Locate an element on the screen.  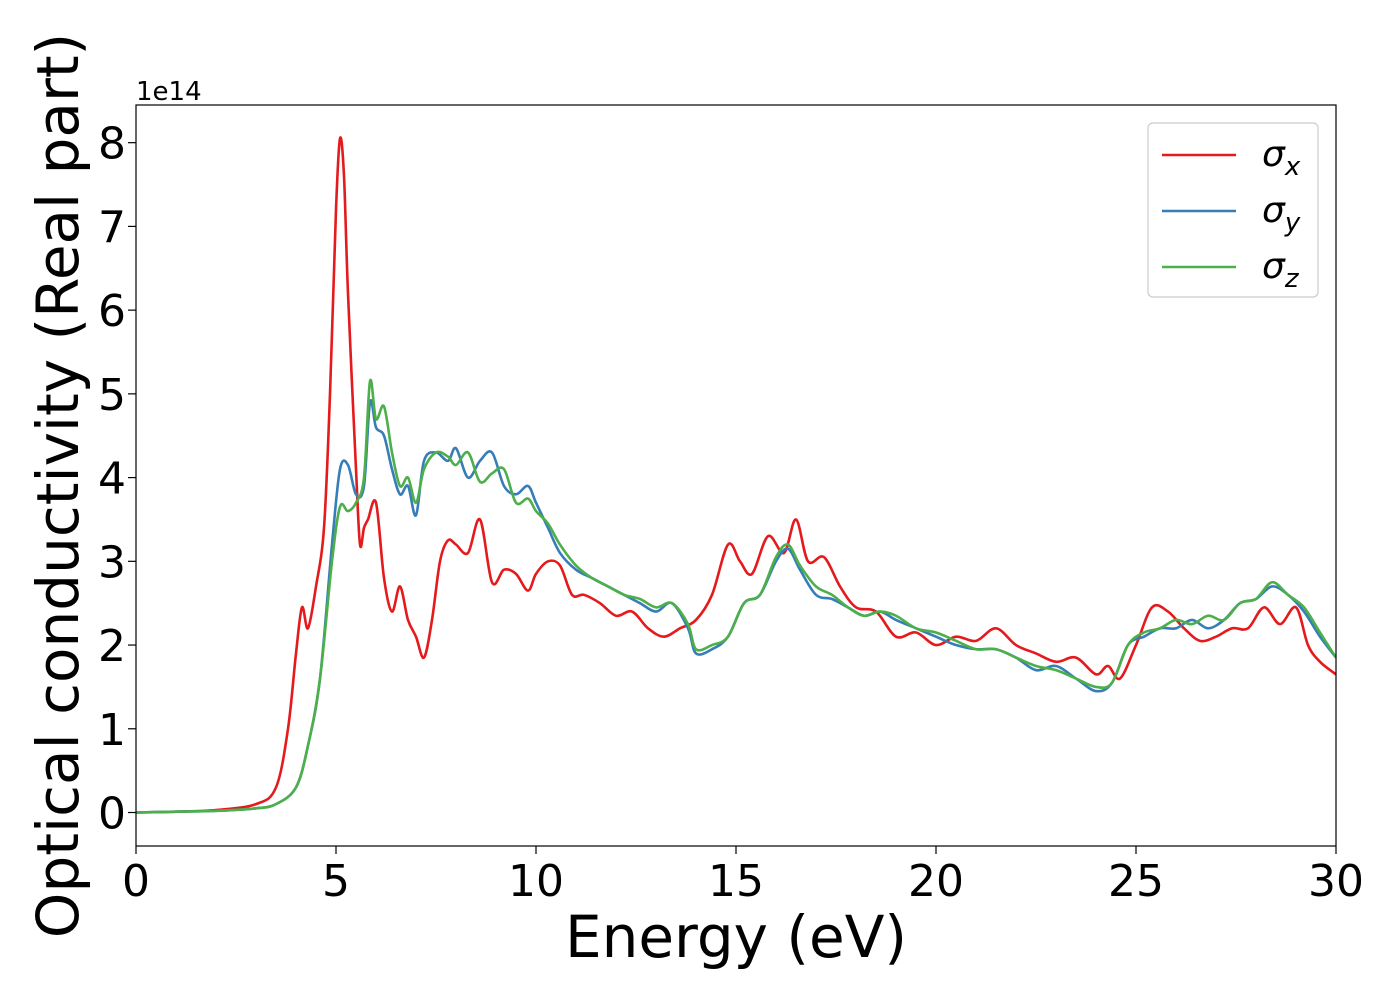
y-axis: 0 1 2 3 4 5 6 7 8 is located at coordinates (117, 479).